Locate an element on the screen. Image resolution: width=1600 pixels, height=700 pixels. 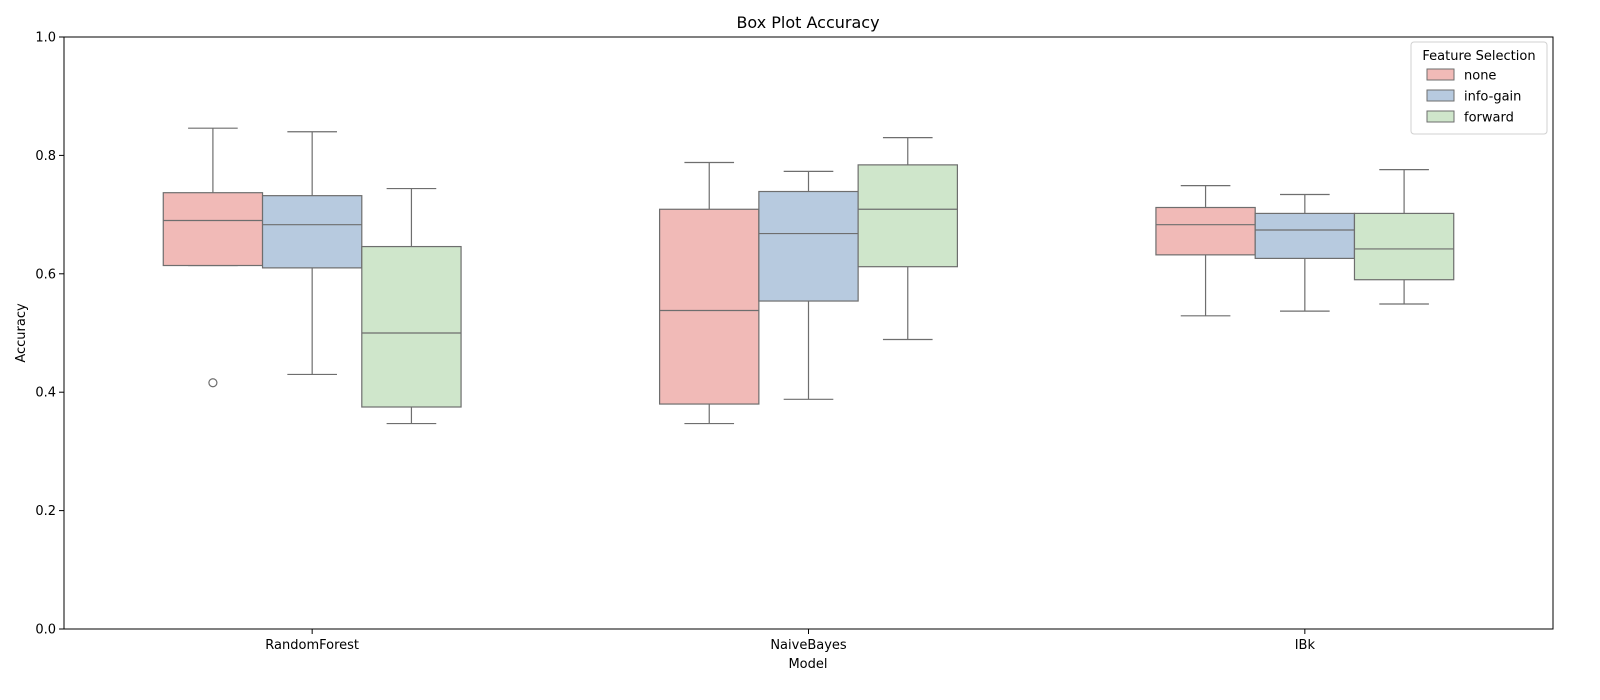
y-tick-label: 0.8 is located at coordinates (45, 156).